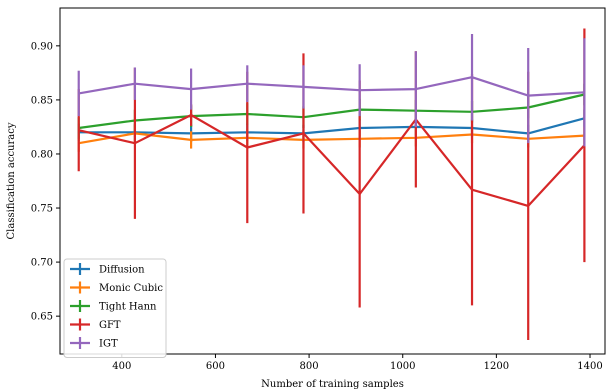 The height and width of the screenshot is (390, 613). Describe the element at coordinates (332, 384) in the screenshot. I see `x-axis-label: Number of training samples` at that location.